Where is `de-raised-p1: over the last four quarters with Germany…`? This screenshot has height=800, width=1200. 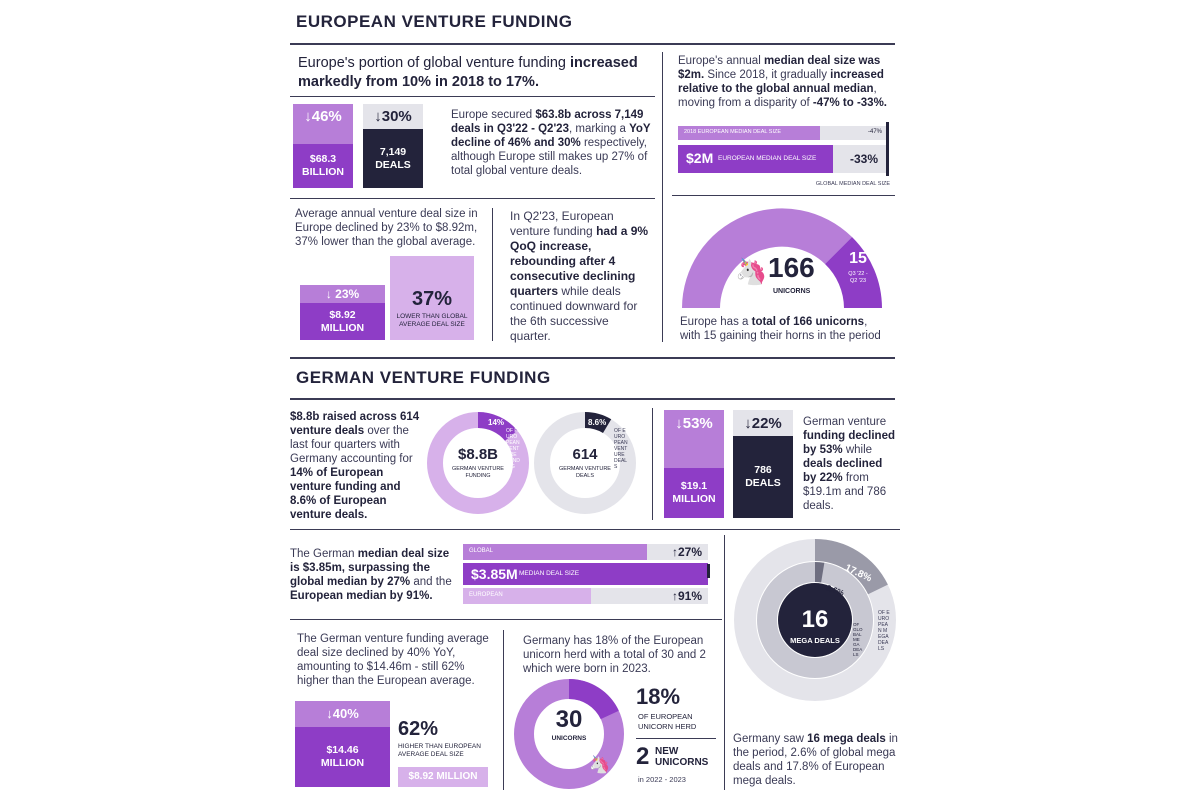 de-raised-p1: over the last four quarters with Germany… is located at coordinates (351, 445).